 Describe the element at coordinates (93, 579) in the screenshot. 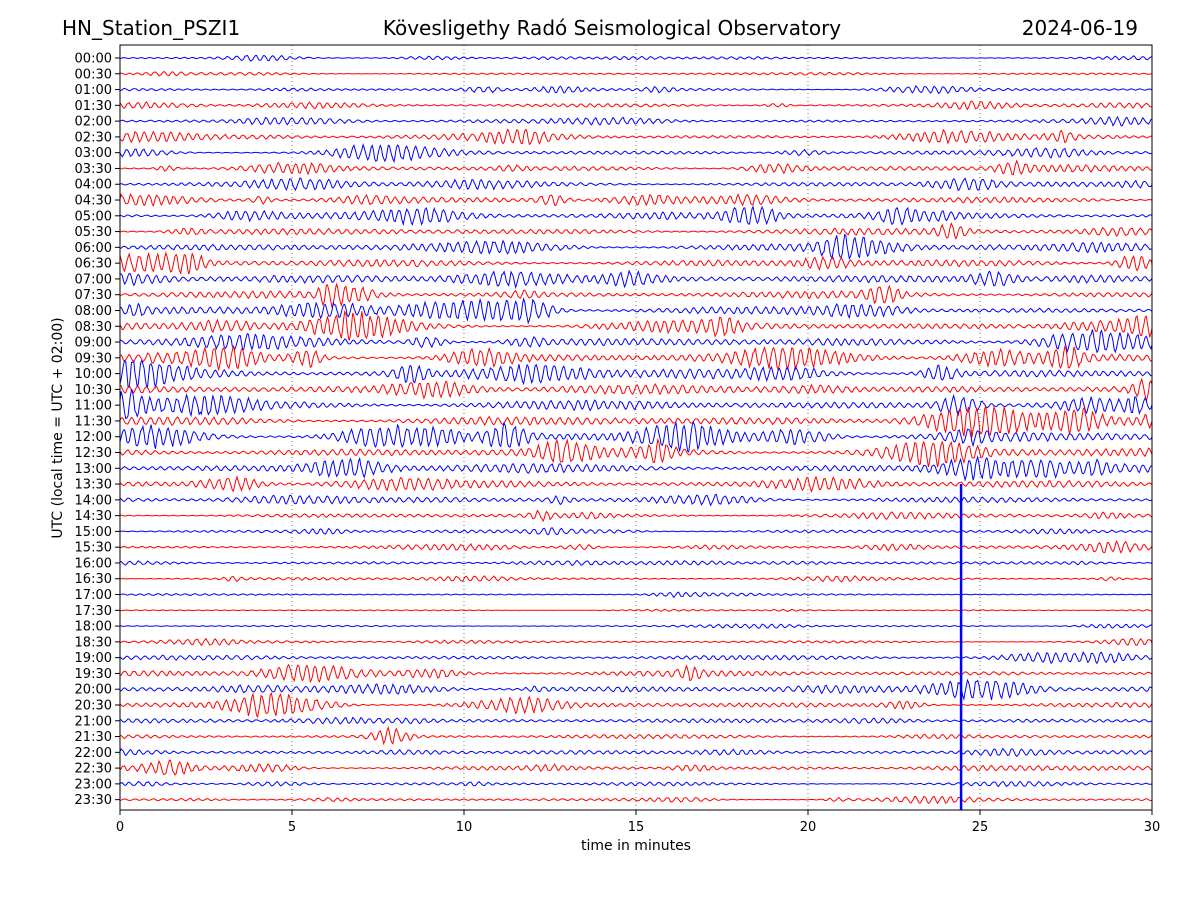

I see `y-tick-label: 16:30` at that location.